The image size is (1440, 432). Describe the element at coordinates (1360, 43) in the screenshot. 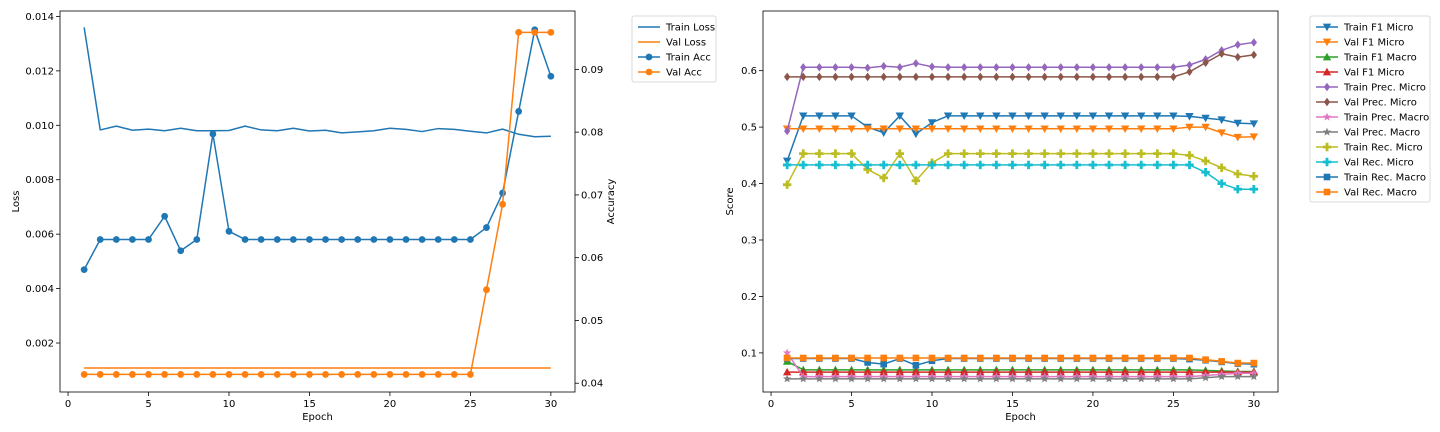

I see `legend-item-val-f1-micro: Val F1 Micro` at that location.